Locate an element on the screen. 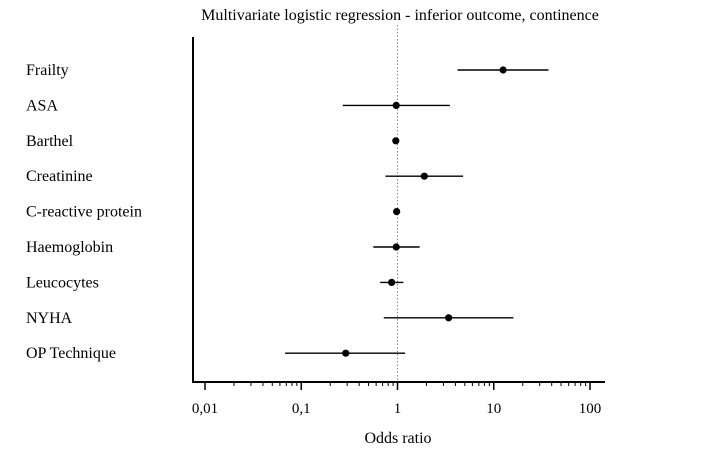 Image resolution: width=709 pixels, height=449 pixels. x-ticks: 0,01 0,1 1 10 100 is located at coordinates (396, 399).